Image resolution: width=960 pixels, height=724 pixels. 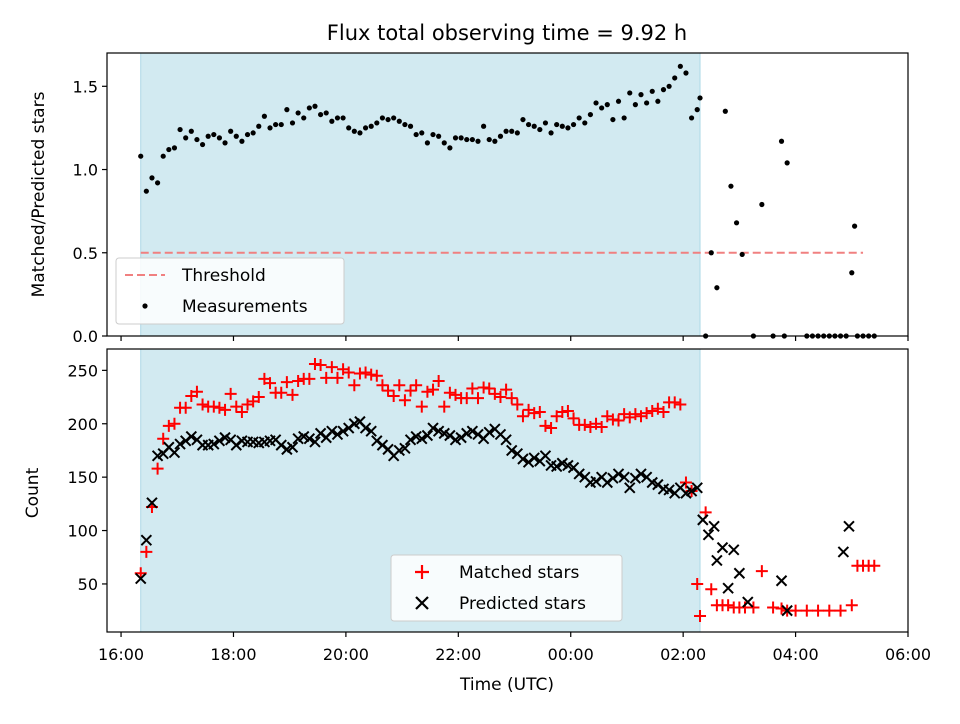 What do you see at coordinates (422, 603) in the screenshot?
I see `predicted-legend-swatch` at bounding box center [422, 603].